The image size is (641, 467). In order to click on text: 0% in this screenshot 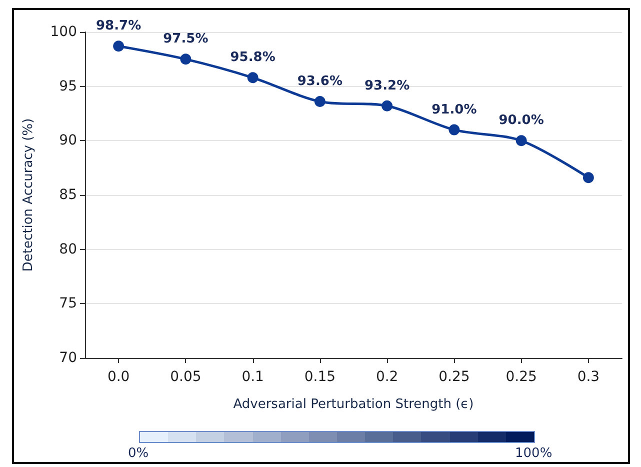, I will do `click(138, 453)`.